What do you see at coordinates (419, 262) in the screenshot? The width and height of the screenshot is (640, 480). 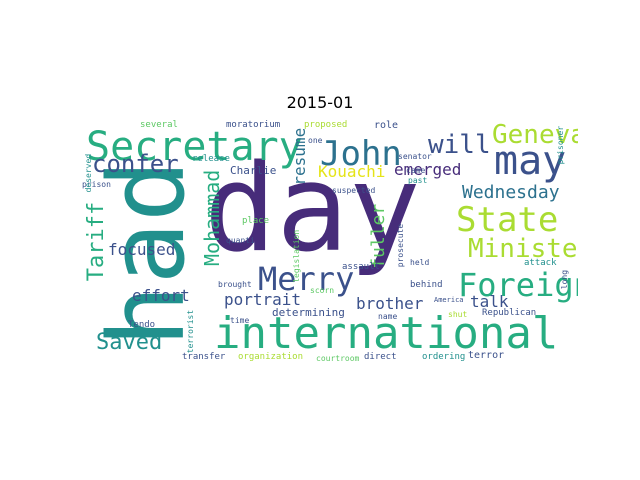 I see `cloud-word-held: held` at bounding box center [419, 262].